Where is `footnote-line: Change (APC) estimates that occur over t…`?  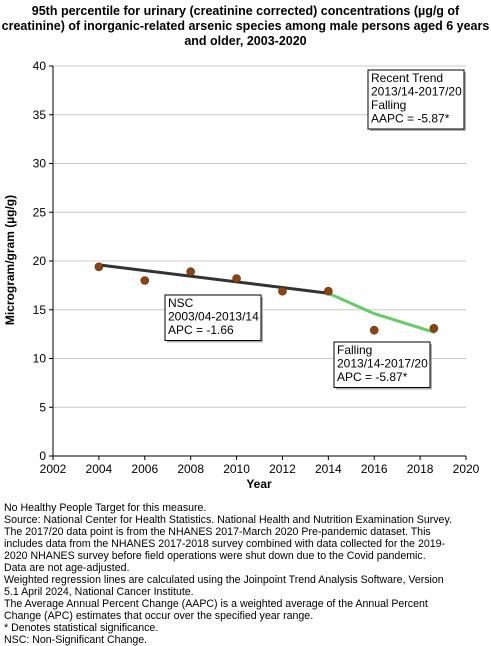
footnote-line: Change (APC) estimates that occur over t… is located at coordinates (159, 616).